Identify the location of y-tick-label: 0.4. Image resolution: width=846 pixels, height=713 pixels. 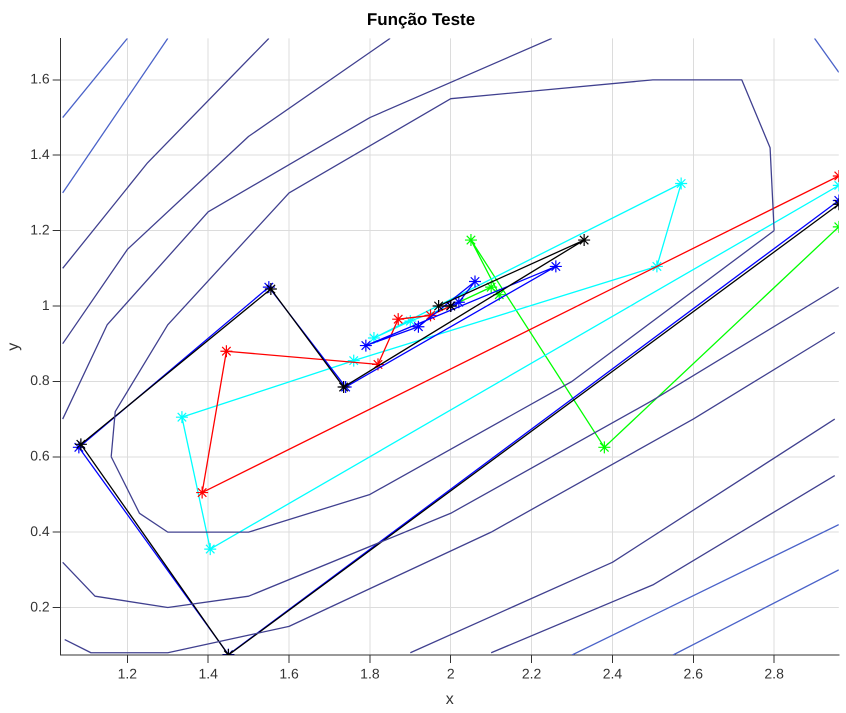
(40, 530).